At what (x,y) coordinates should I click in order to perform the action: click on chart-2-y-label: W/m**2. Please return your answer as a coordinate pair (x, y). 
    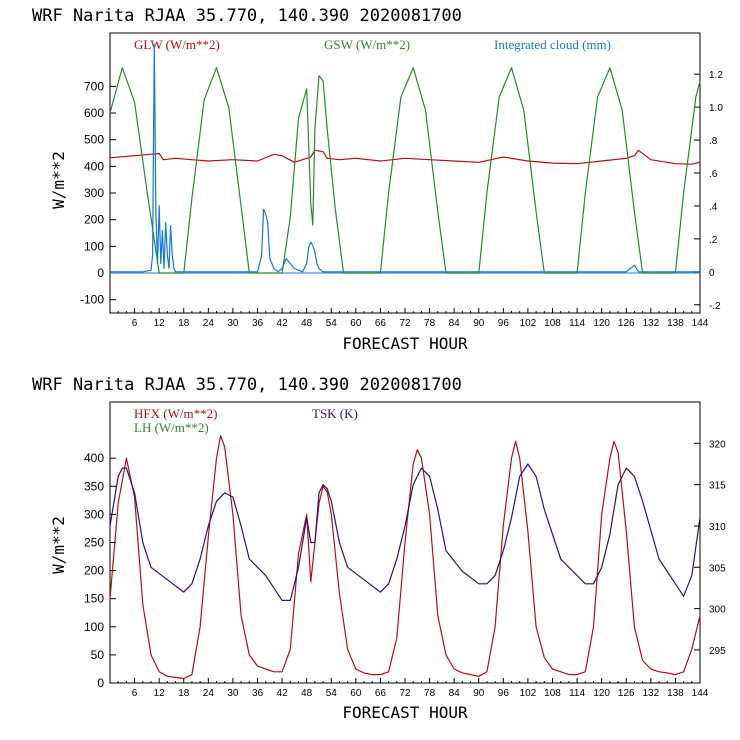
    Looking at the image, I should click on (58, 545).